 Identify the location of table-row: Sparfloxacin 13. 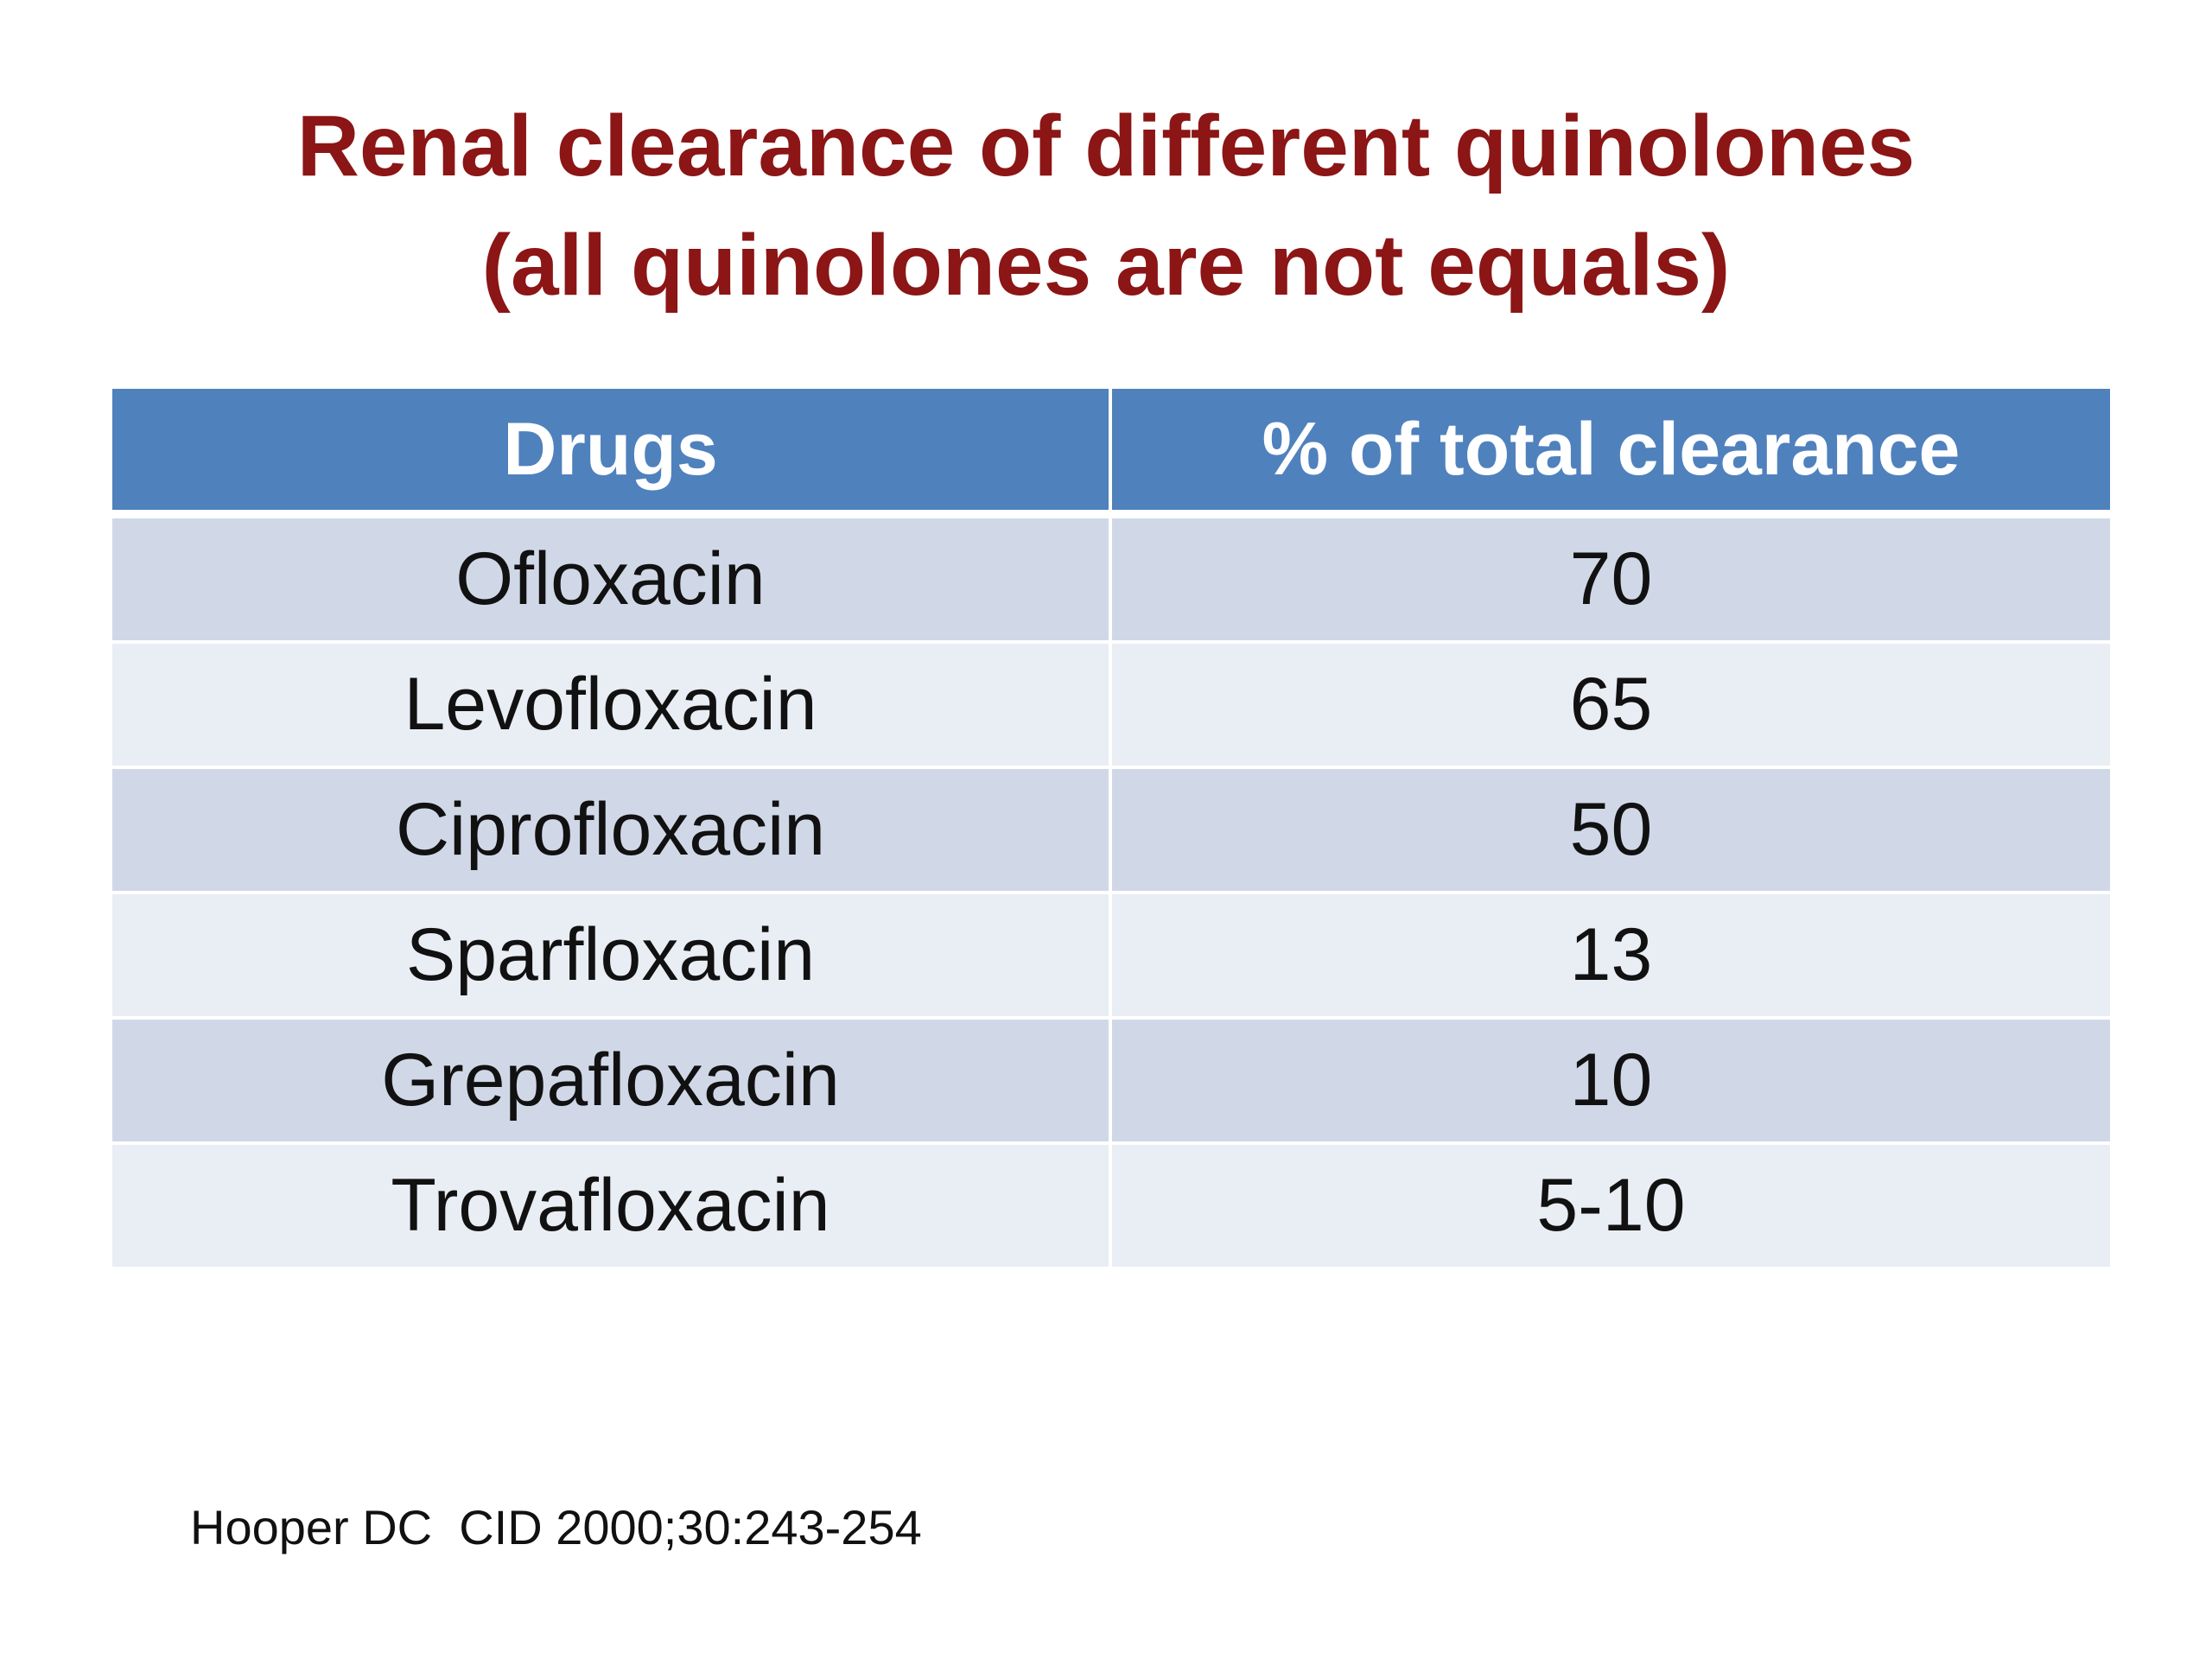
(1111, 955).